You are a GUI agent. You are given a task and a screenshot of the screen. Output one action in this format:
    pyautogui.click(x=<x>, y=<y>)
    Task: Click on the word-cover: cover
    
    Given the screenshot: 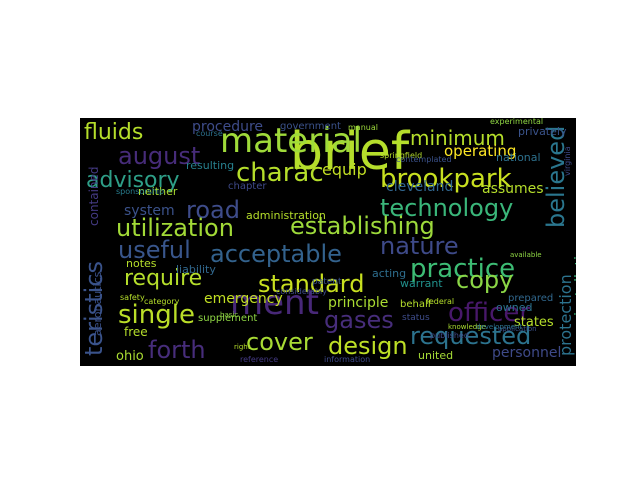 What is the action you would take?
    pyautogui.click(x=279, y=342)
    